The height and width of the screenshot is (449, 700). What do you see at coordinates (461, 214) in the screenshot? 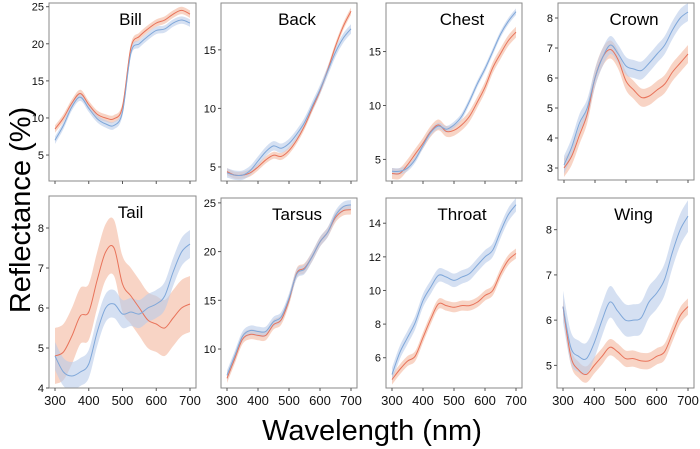
I see `panel-title: Throat` at bounding box center [461, 214].